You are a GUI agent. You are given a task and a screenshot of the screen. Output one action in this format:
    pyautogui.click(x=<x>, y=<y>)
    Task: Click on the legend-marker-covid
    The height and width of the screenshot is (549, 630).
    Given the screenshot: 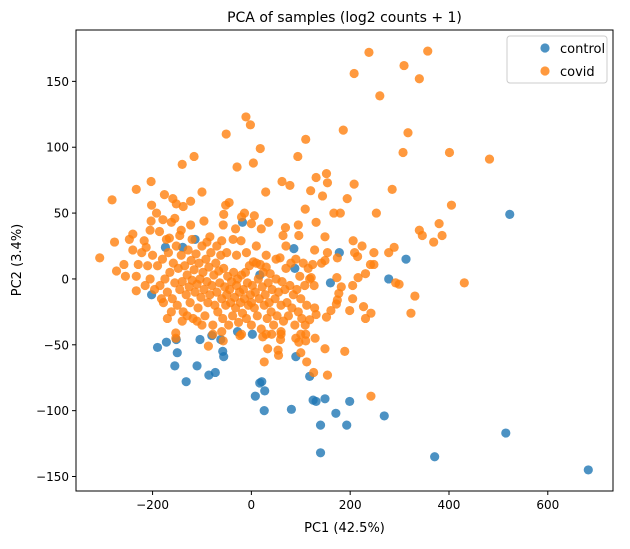 What is the action you would take?
    pyautogui.click(x=545, y=71)
    